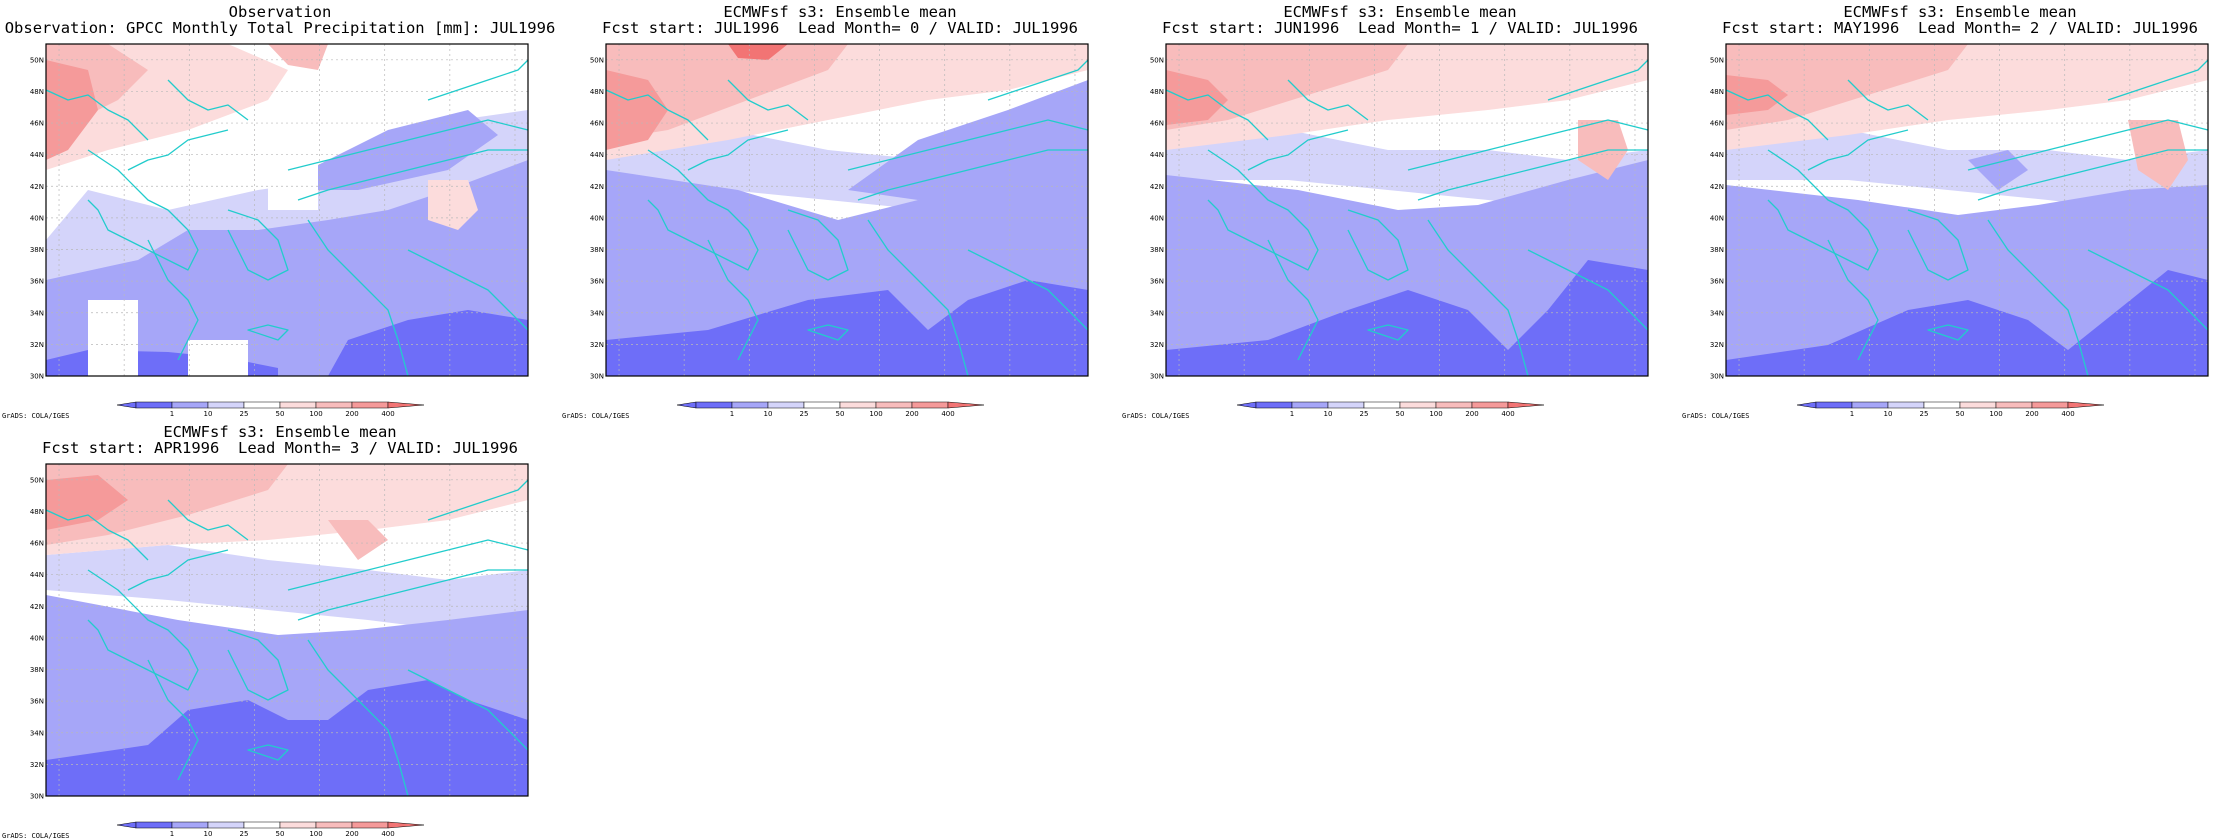  Describe the element at coordinates (387, 834) in the screenshot. I see `colorbar-label: 400` at that location.